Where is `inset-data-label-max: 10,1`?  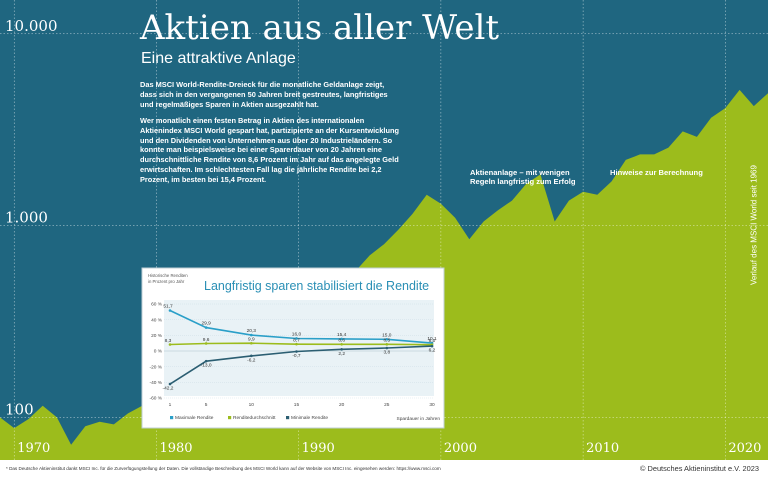 inset-data-label-max: 10,1 is located at coordinates (432, 339).